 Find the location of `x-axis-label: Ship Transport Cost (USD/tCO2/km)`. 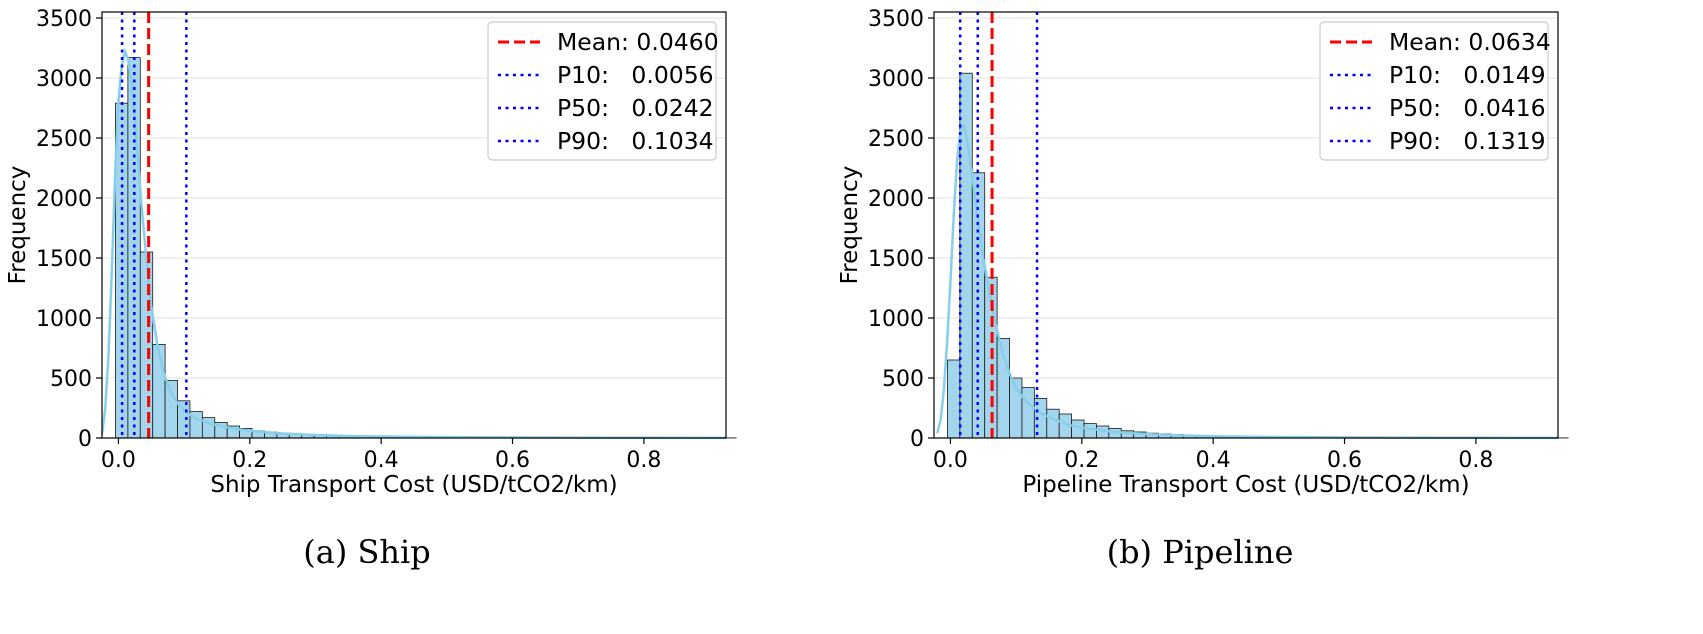

x-axis-label: Ship Transport Cost (USD/tCO2/km) is located at coordinates (413, 485).